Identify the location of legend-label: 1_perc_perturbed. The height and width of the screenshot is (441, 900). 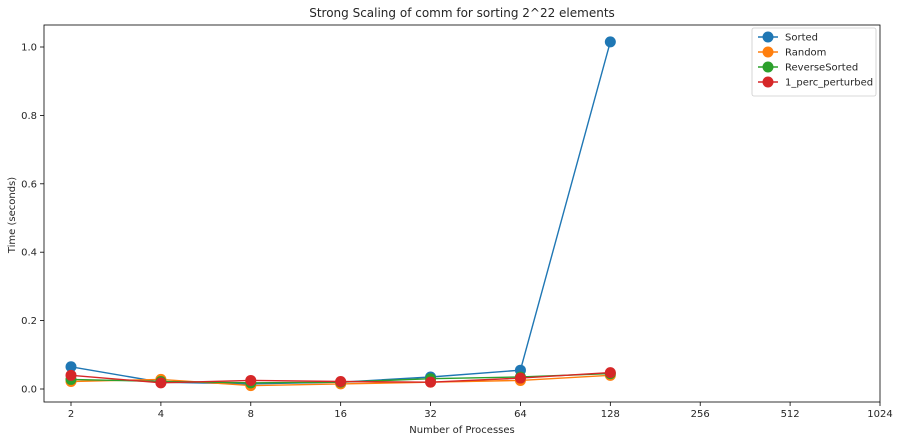
(829, 83).